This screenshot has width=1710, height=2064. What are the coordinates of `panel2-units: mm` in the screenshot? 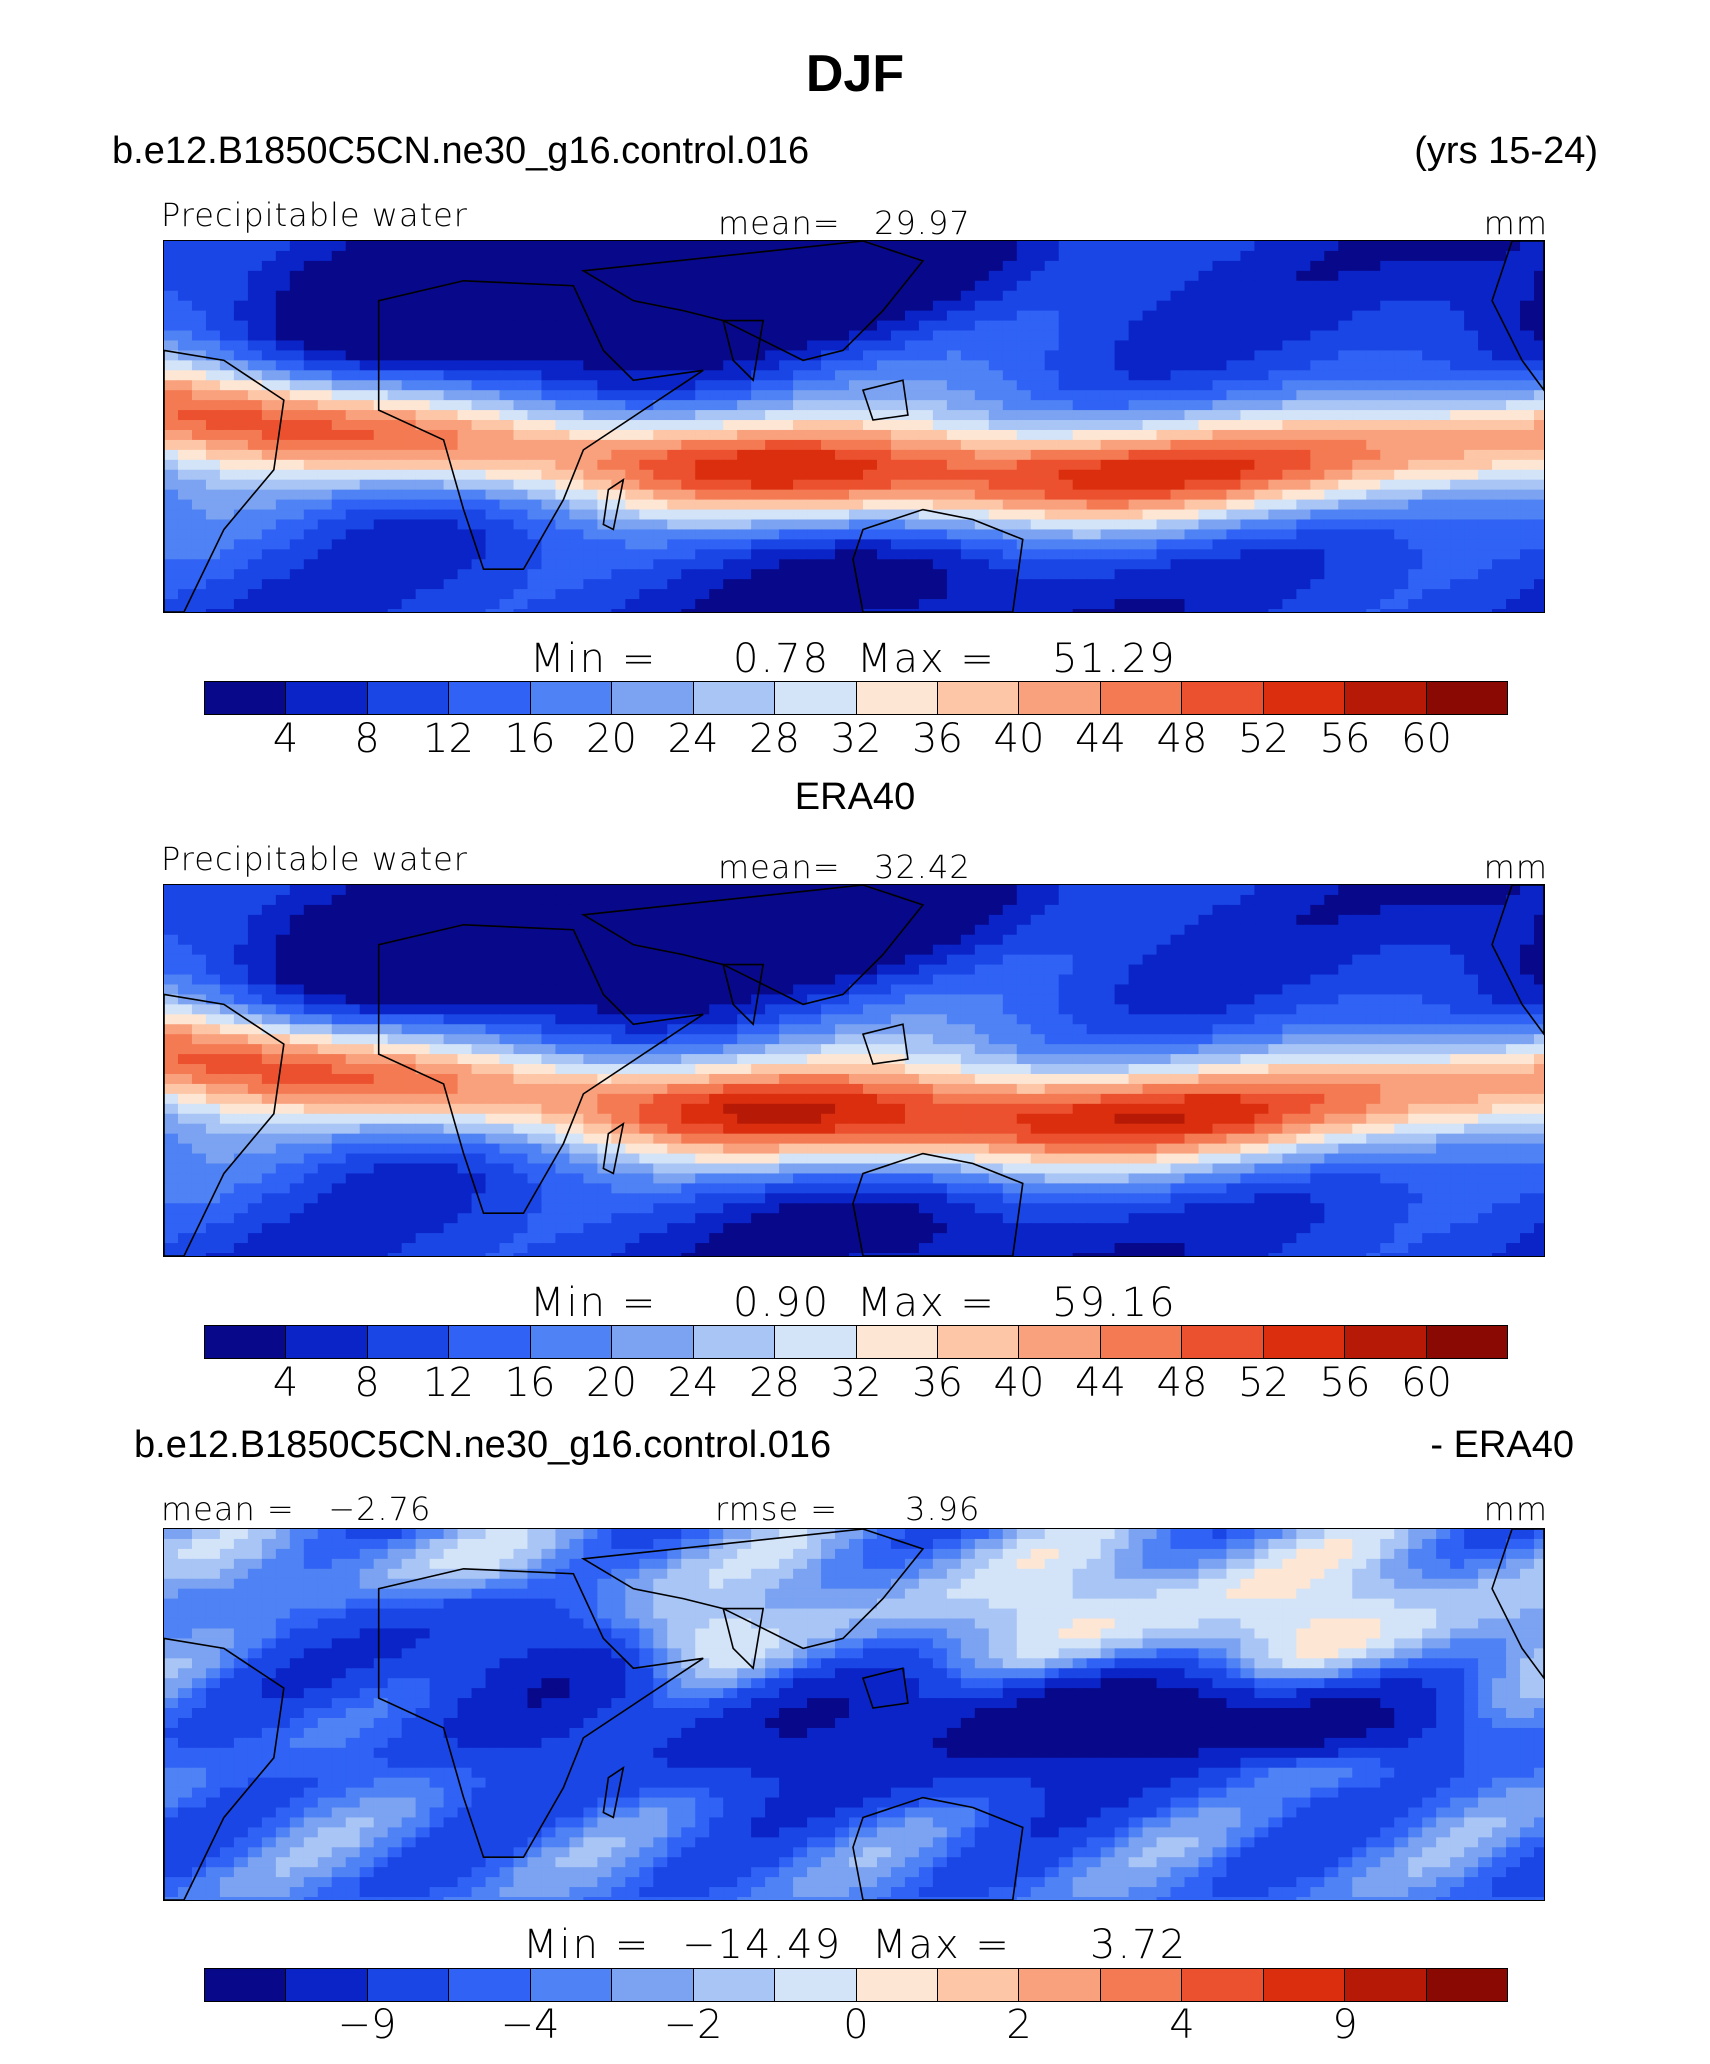 It's located at (1515, 867).